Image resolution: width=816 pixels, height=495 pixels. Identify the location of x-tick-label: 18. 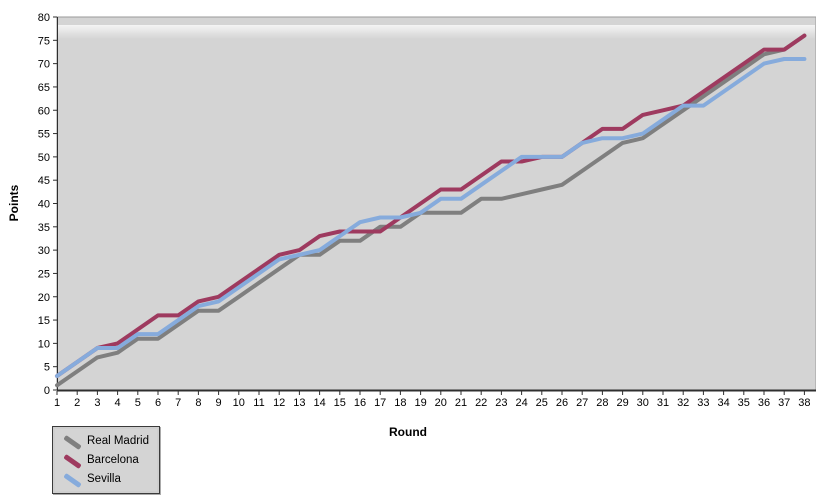
(400, 403).